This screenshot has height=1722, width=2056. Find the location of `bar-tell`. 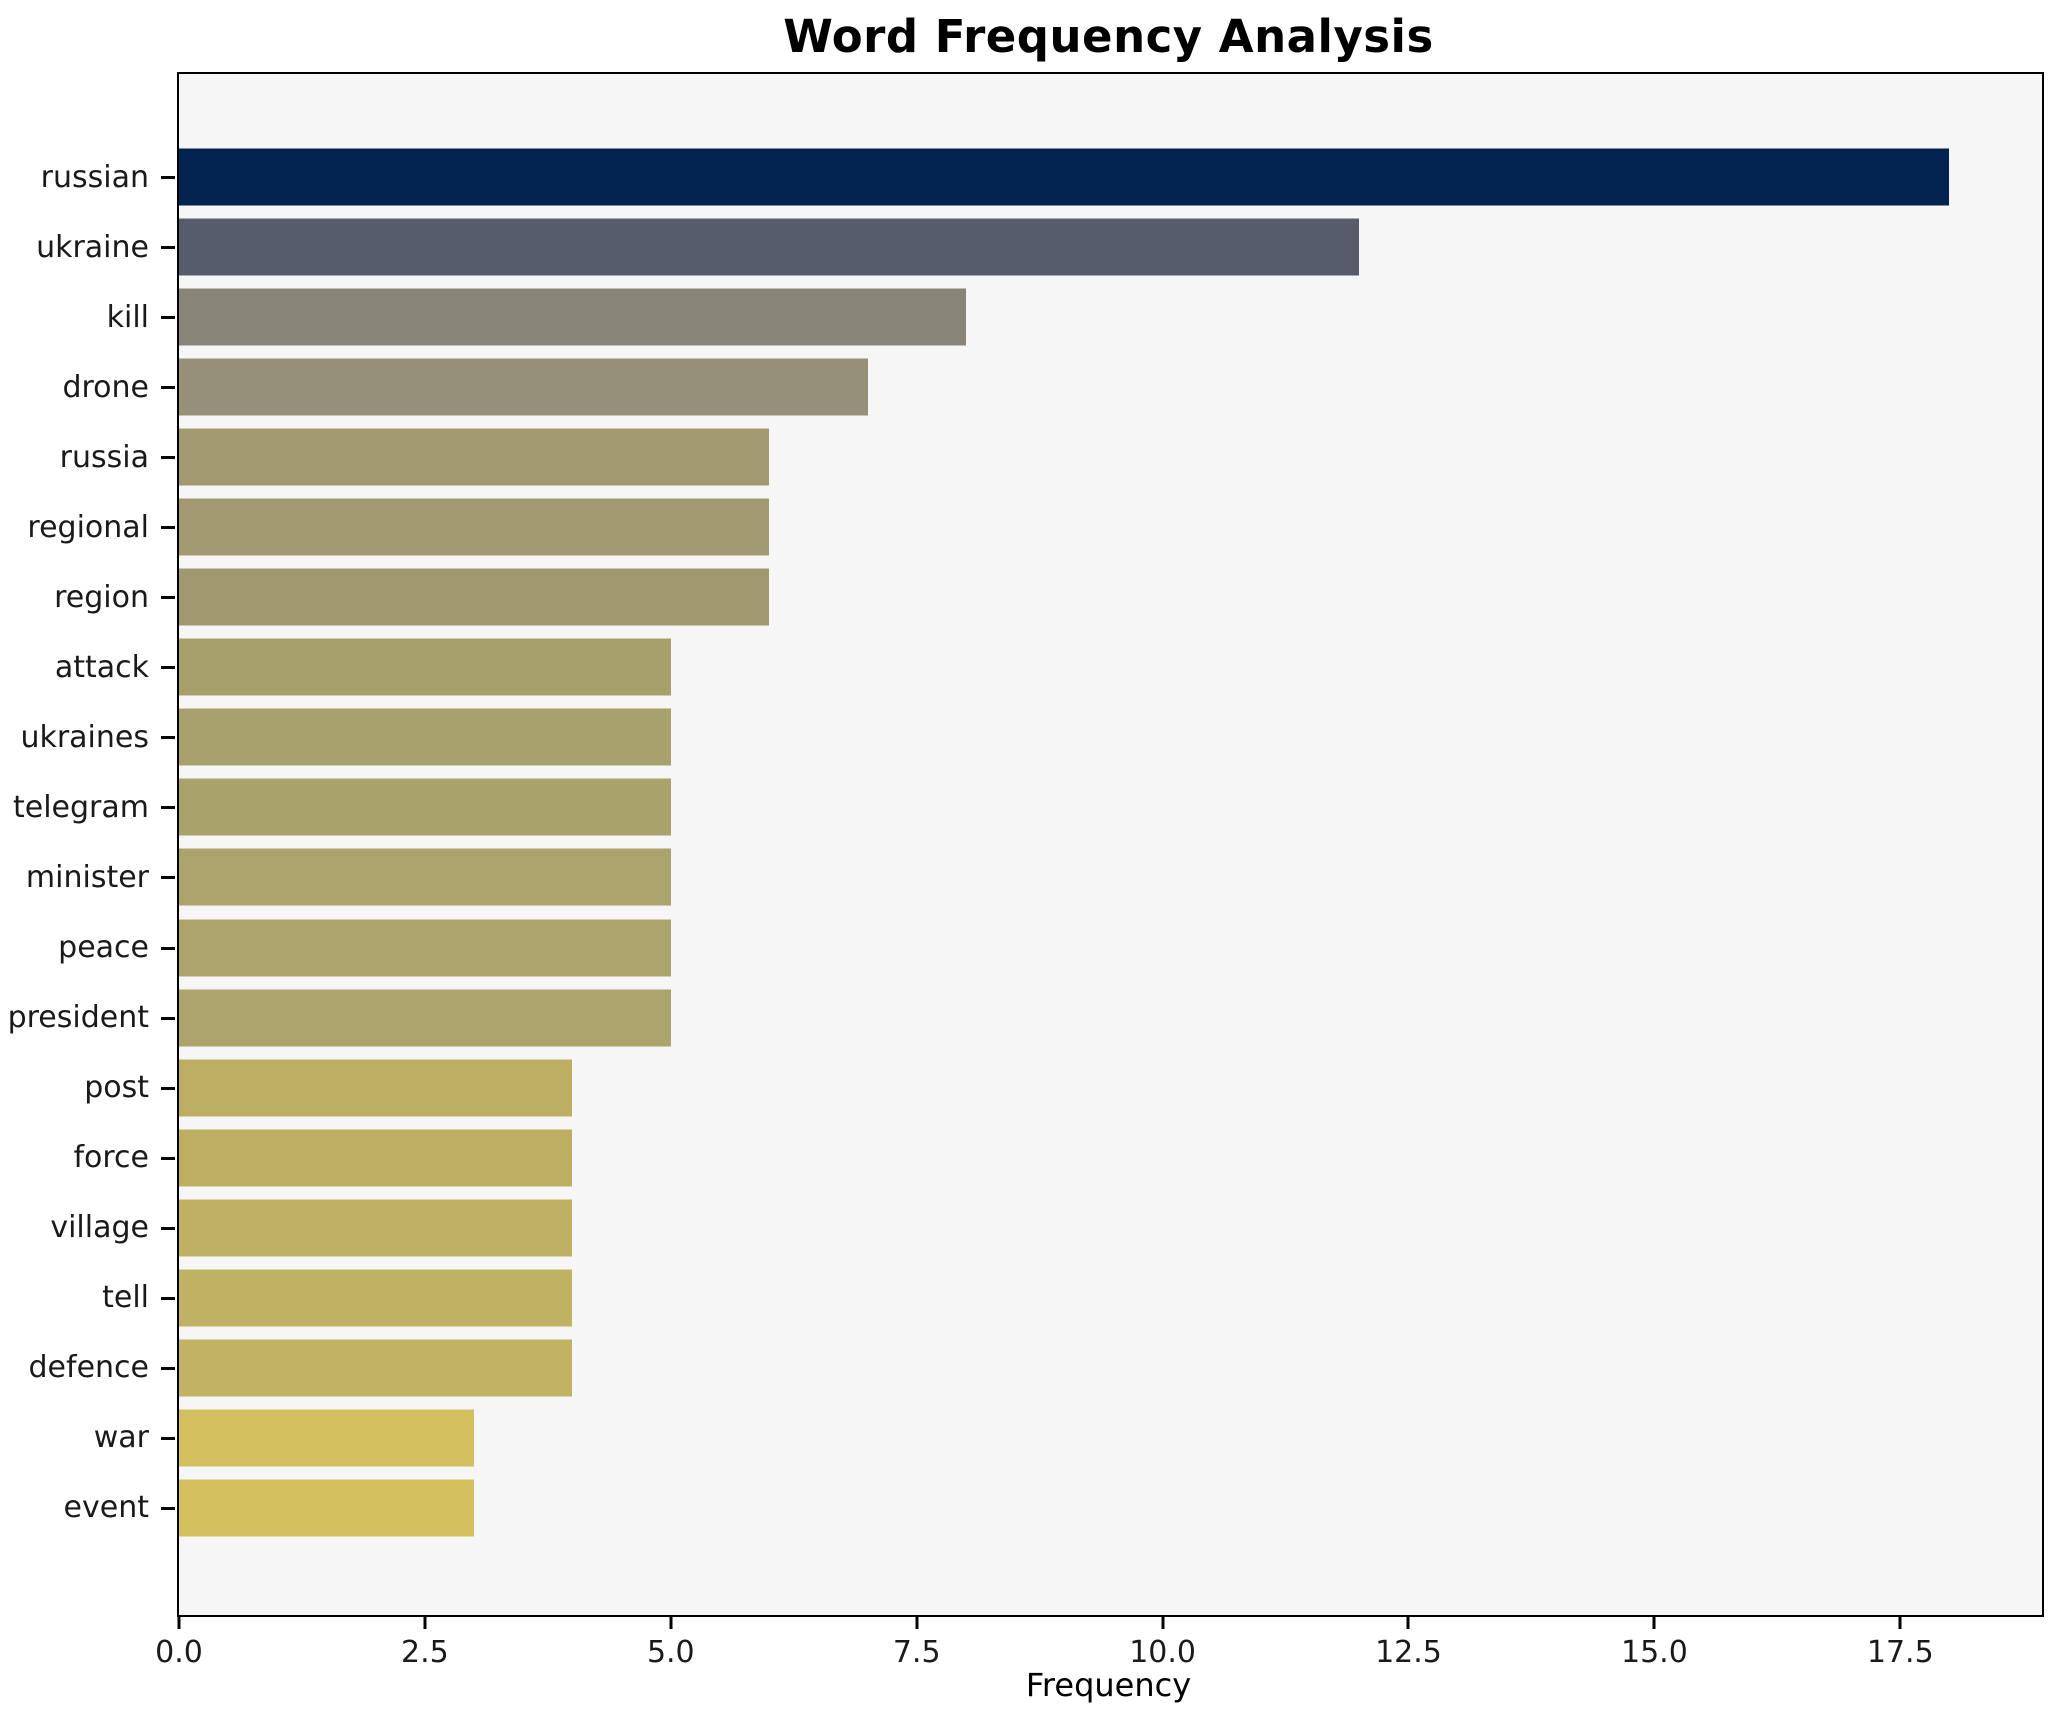

bar-tell is located at coordinates (376, 1298).